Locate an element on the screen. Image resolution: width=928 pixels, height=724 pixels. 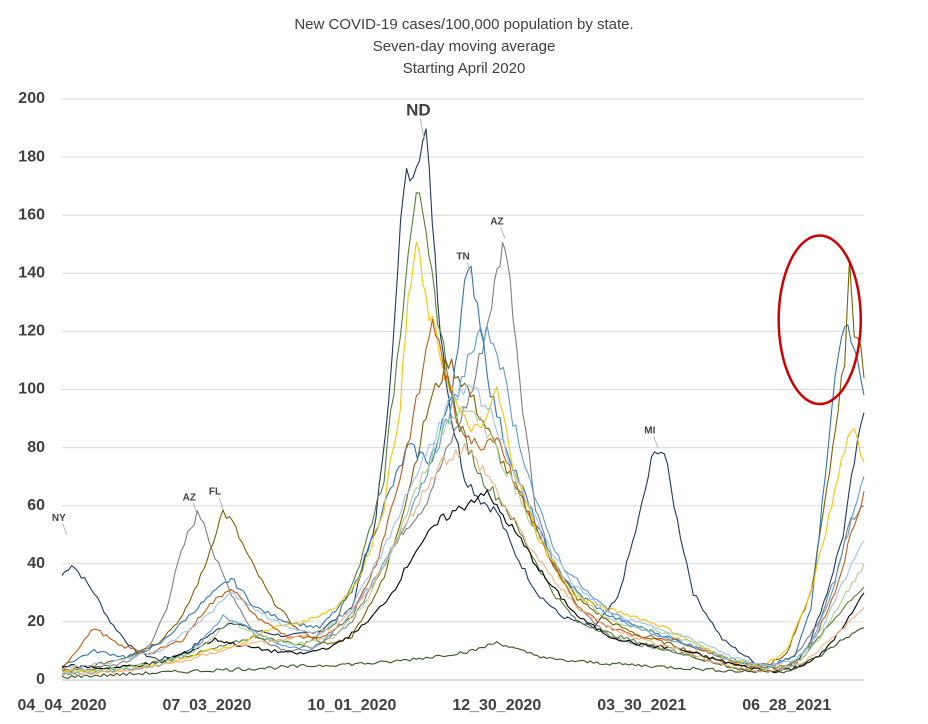
annotation-label: FL is located at coordinates (215, 492).